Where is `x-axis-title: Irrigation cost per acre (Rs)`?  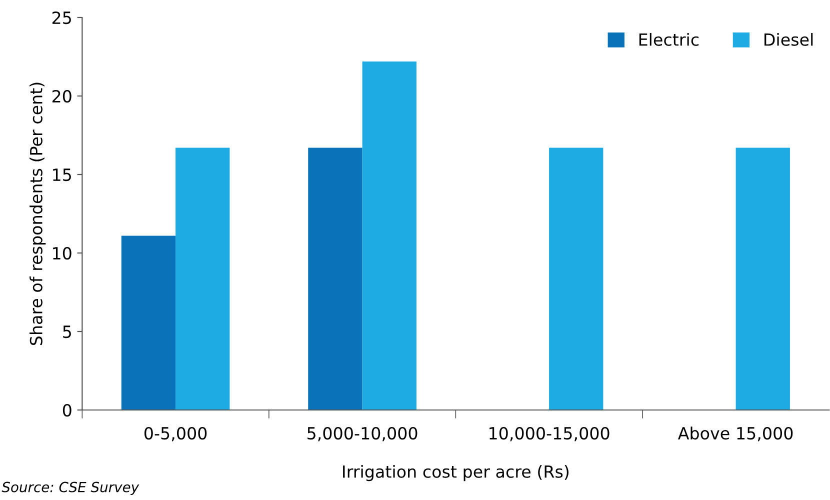 x-axis-title: Irrigation cost per acre (Rs) is located at coordinates (455, 473).